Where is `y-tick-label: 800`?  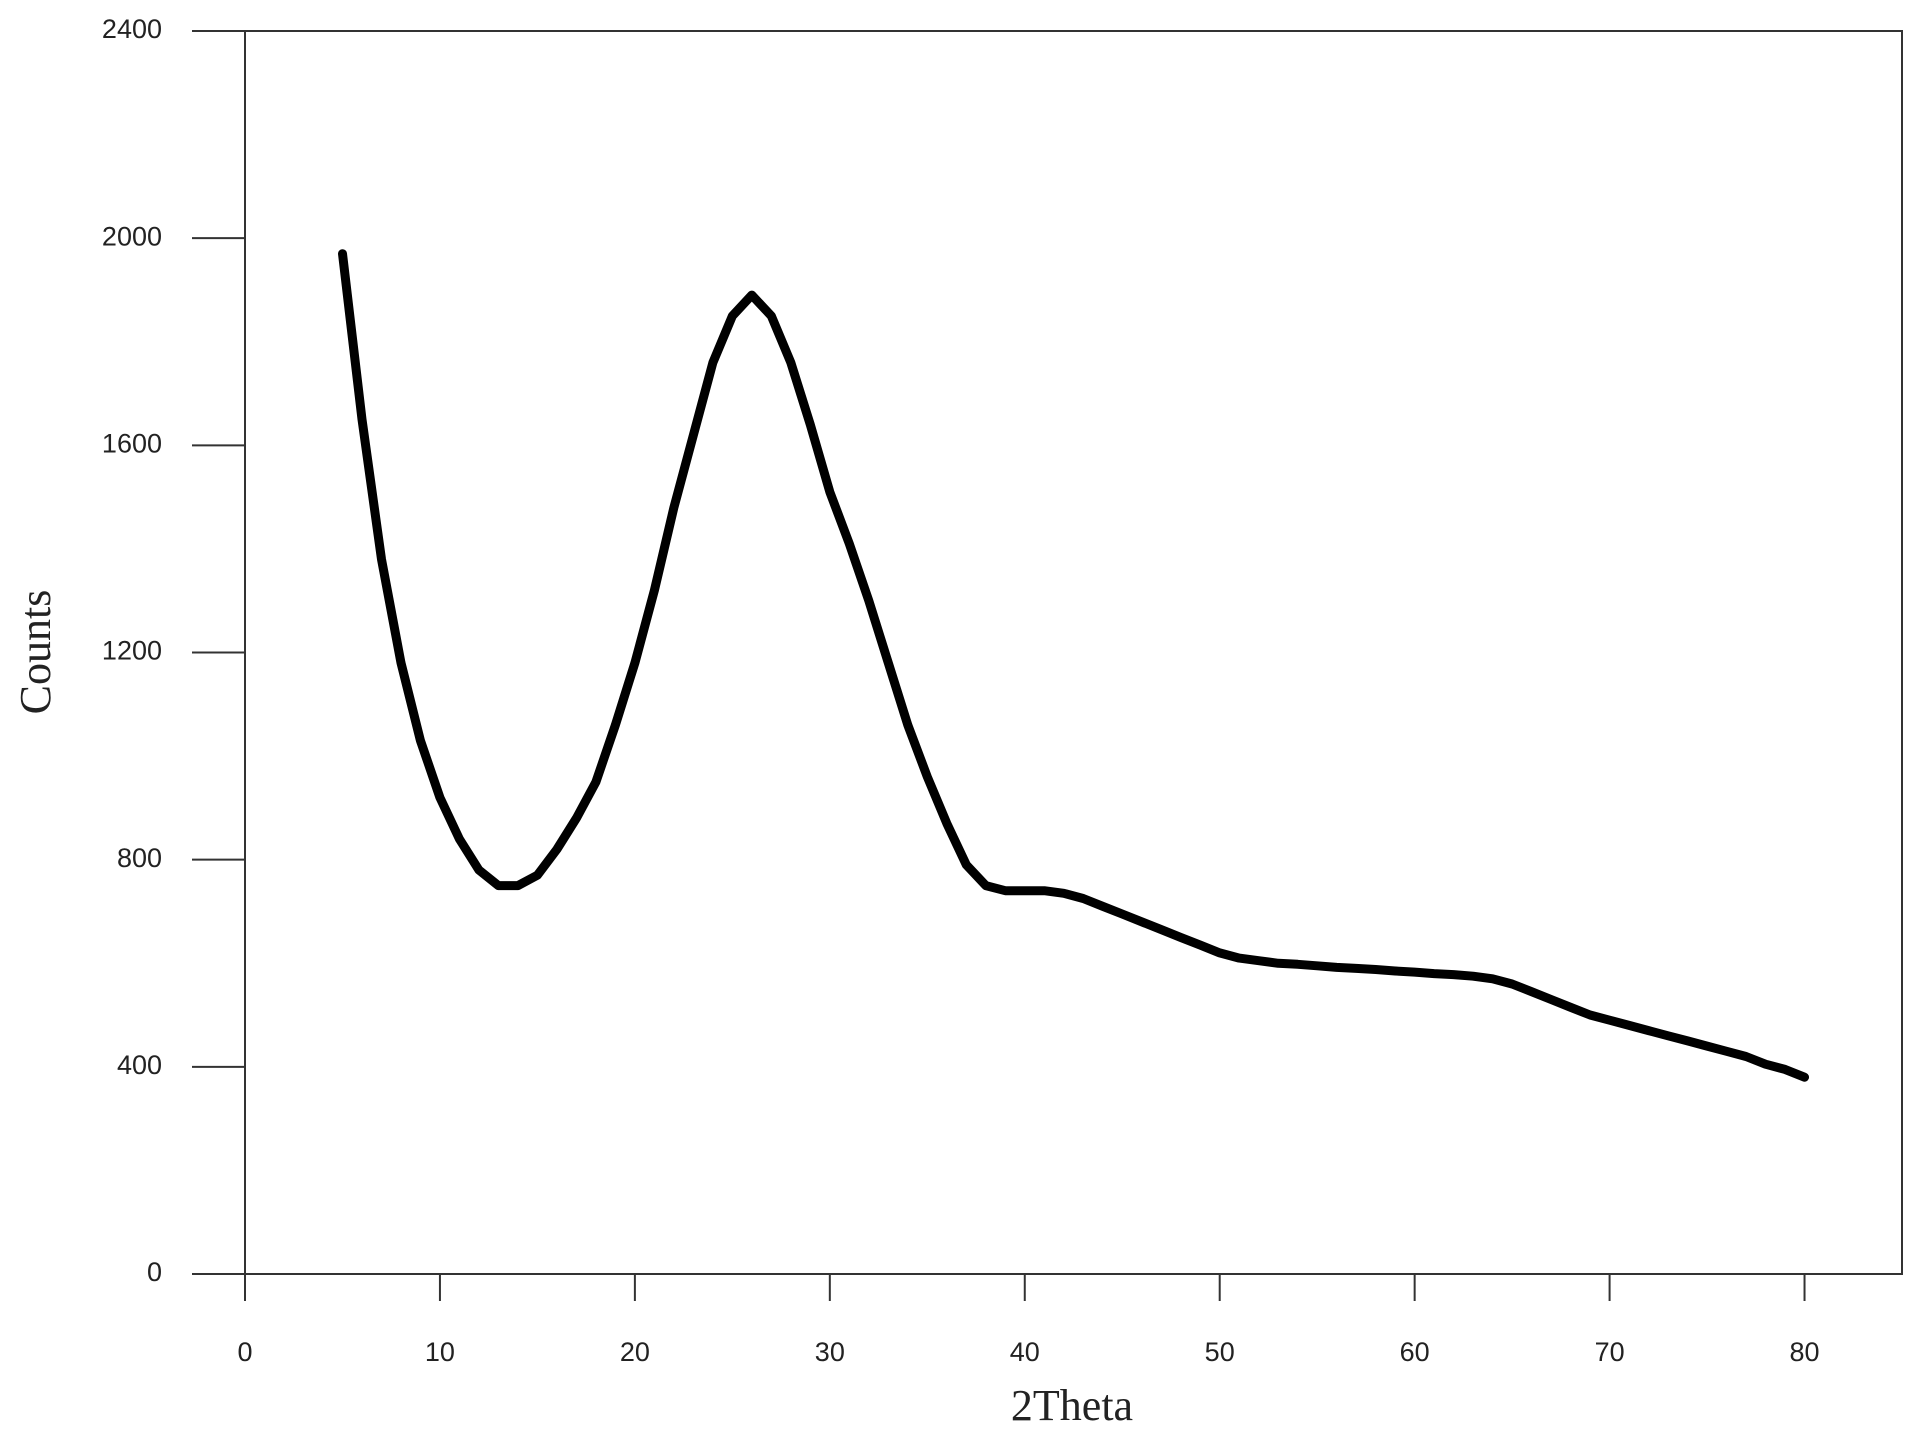 y-tick-label: 800 is located at coordinates (139, 858).